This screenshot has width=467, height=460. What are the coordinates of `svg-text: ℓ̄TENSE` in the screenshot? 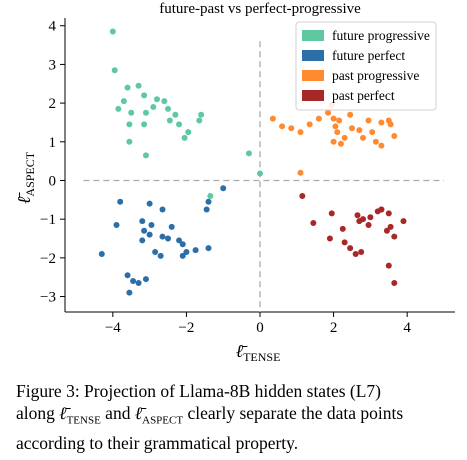 It's located at (258, 352).